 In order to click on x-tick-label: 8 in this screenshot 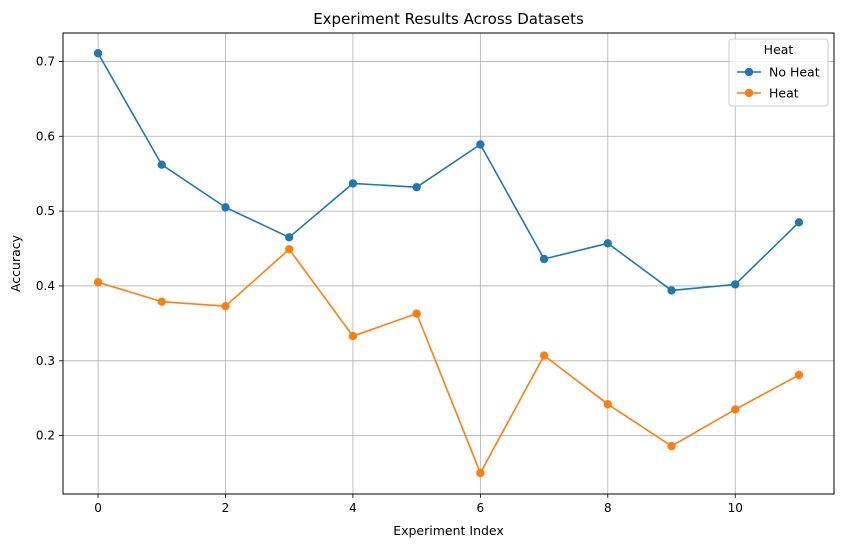, I will do `click(608, 508)`.